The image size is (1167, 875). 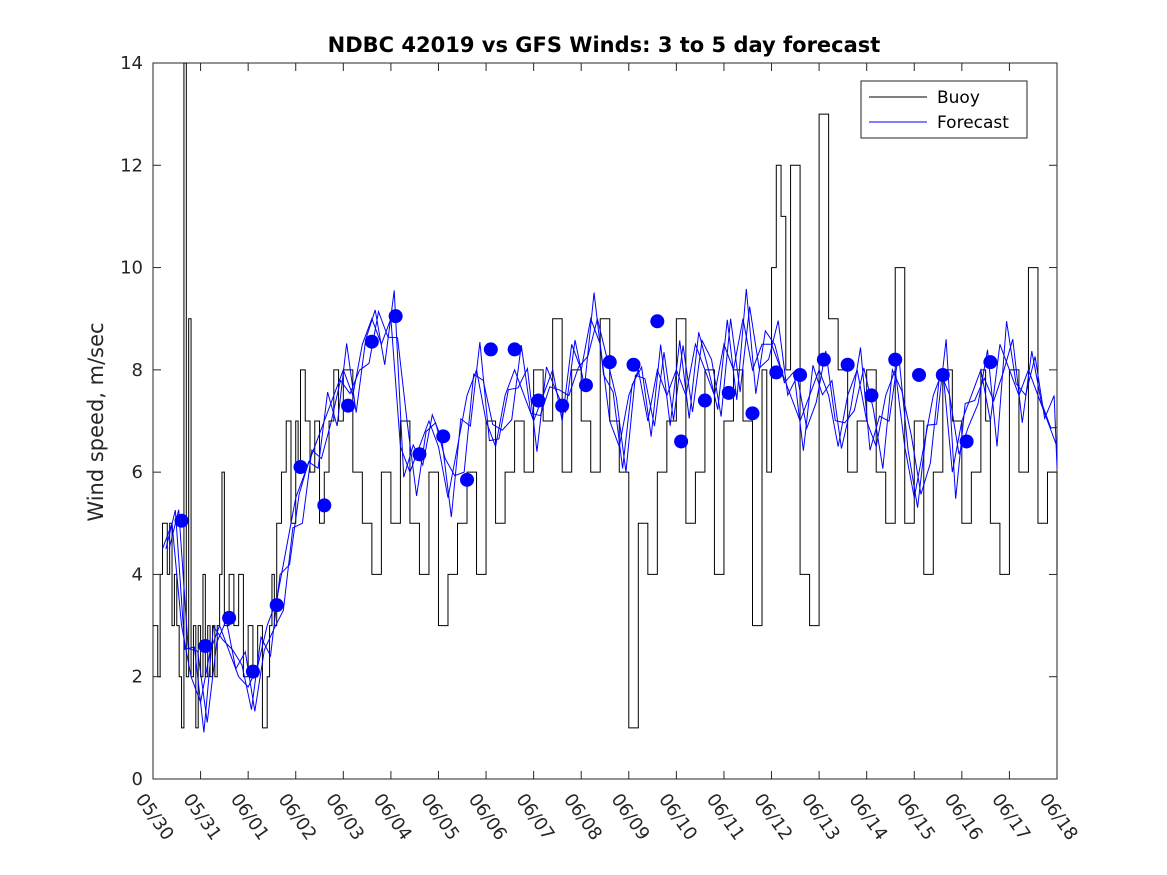 What do you see at coordinates (131, 268) in the screenshot?
I see `y-tick-label: 10` at bounding box center [131, 268].